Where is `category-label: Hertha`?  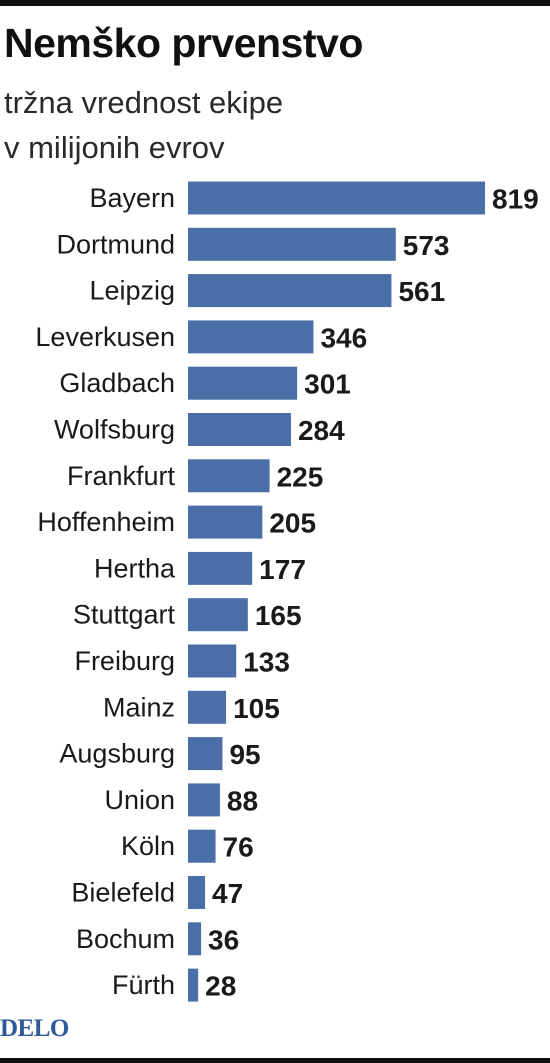
category-label: Hertha is located at coordinates (135, 568).